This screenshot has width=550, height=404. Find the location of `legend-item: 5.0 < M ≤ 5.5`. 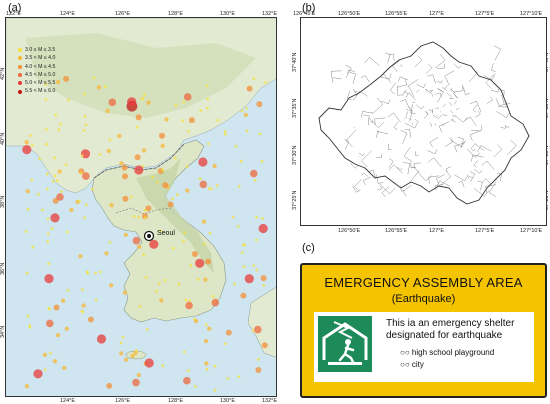

legend-item: 5.0 < M ≤ 5.5 is located at coordinates (48, 83).